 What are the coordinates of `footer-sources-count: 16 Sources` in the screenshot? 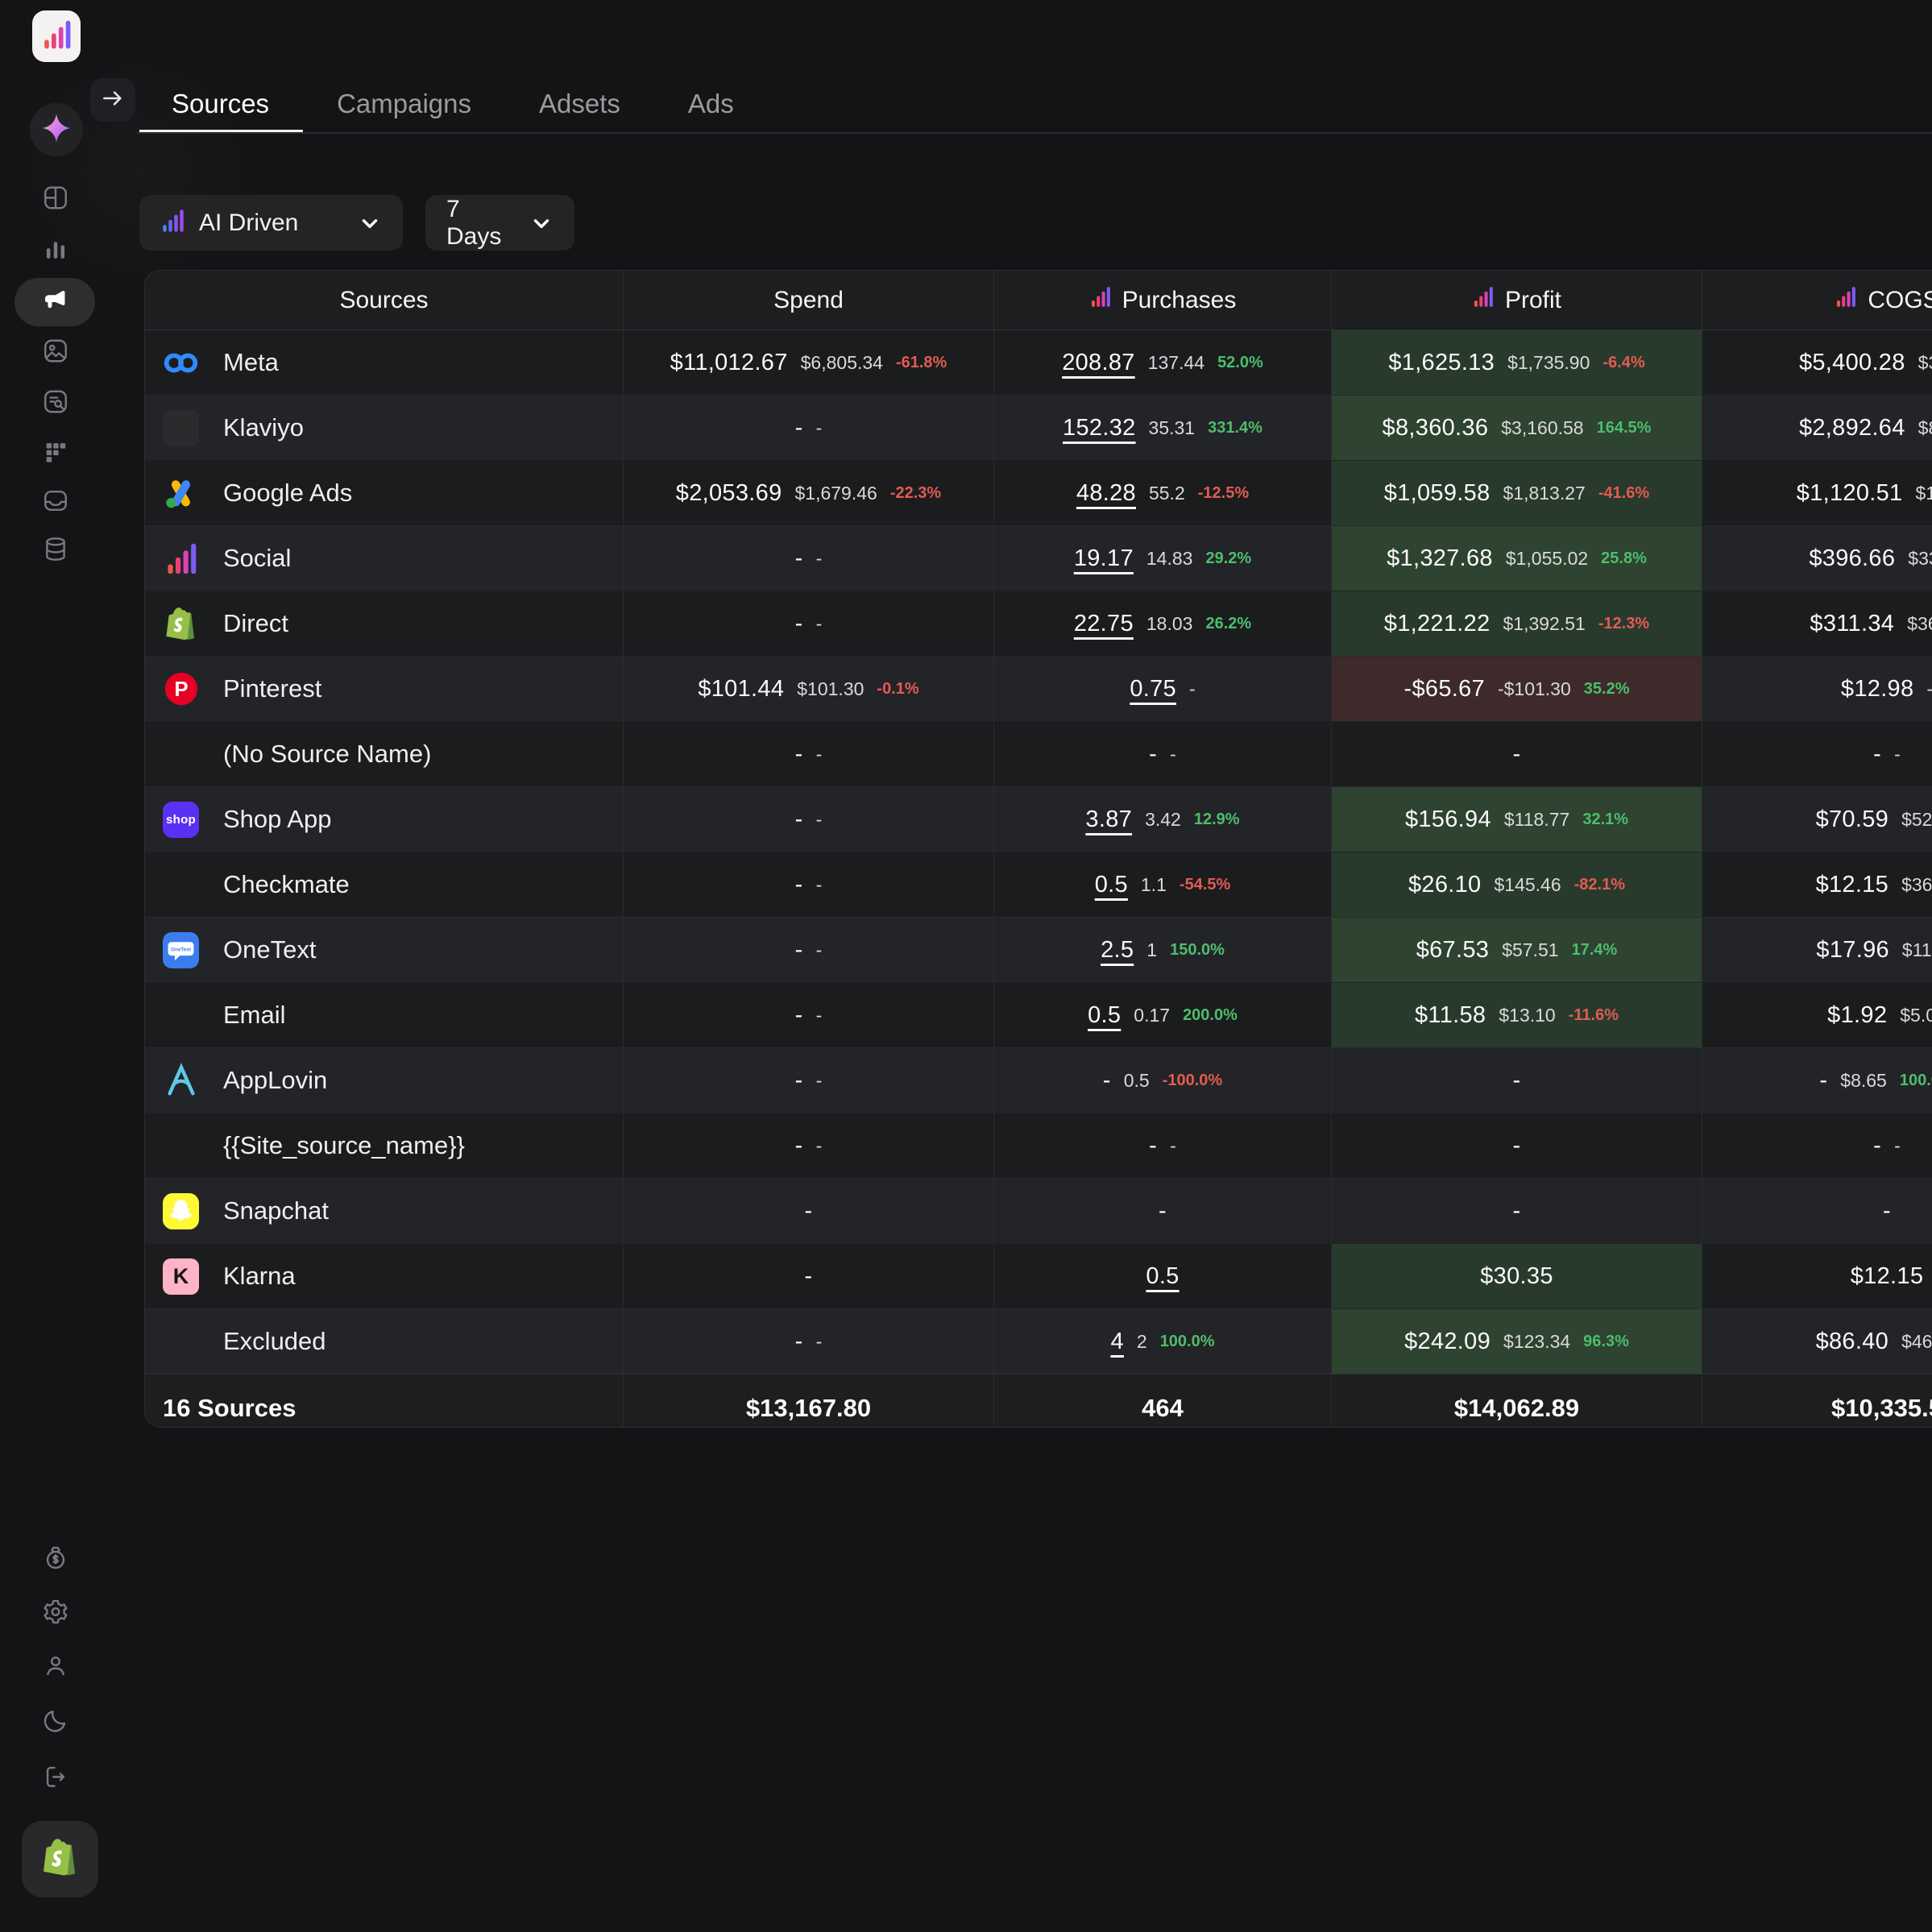 It's located at (384, 1400).